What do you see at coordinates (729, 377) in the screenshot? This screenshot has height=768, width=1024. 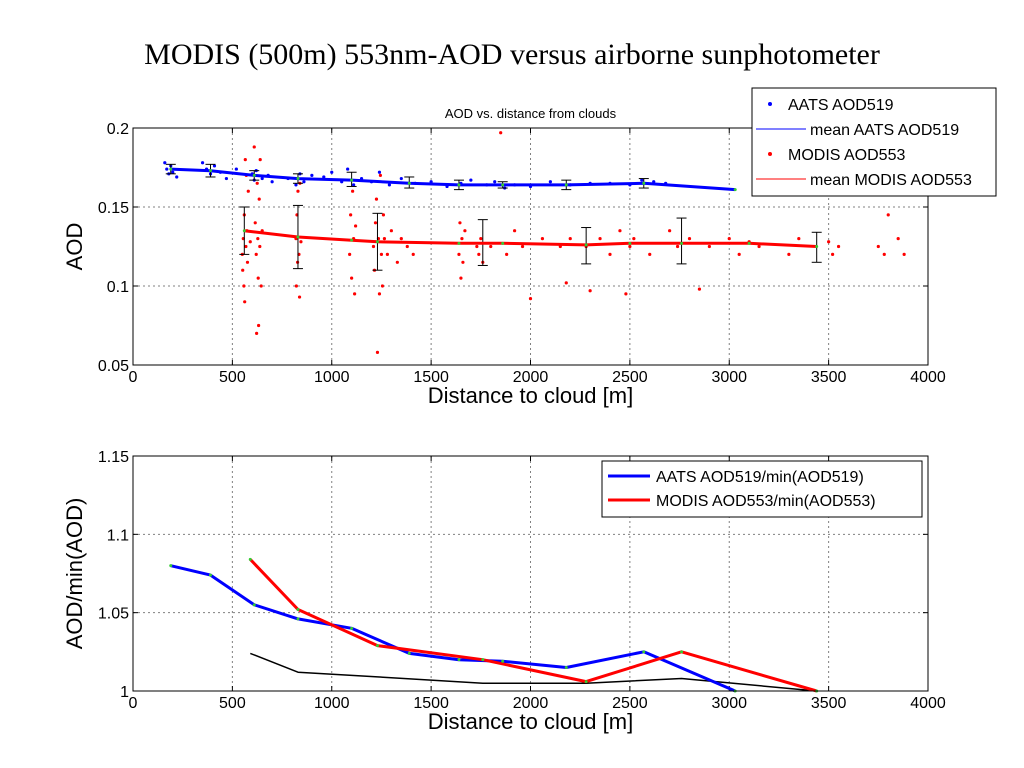 I see `x-tick-label: 3000` at bounding box center [729, 377].